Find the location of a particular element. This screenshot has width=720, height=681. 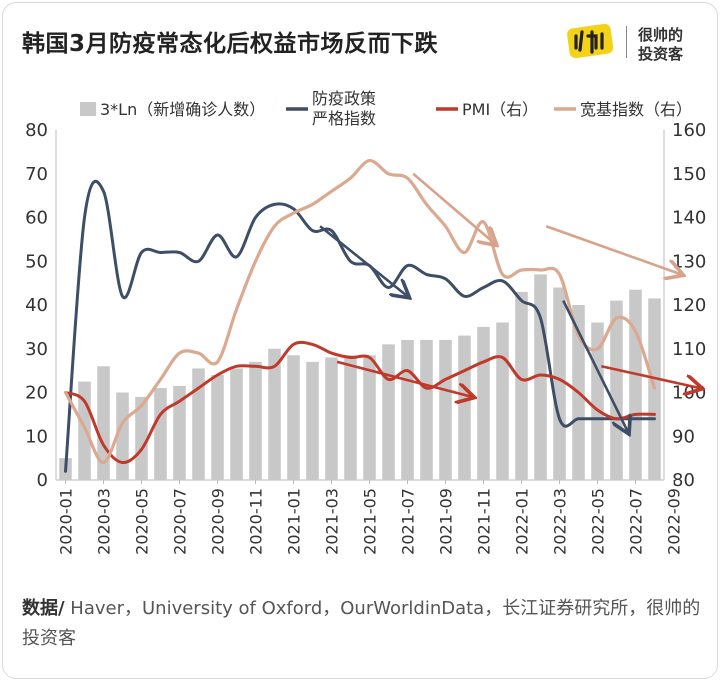

legend-label-policy-line2: 严格指数 is located at coordinates (344, 118).